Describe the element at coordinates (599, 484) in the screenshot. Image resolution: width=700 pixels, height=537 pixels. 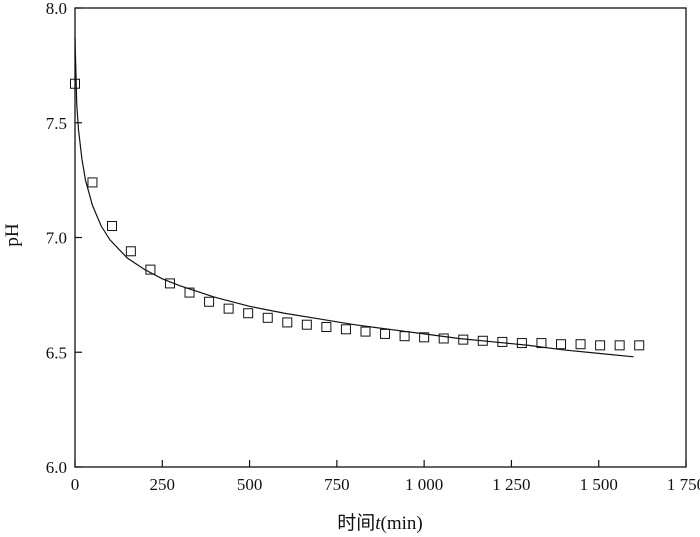
I see `x-tick-label: 1 500` at that location.